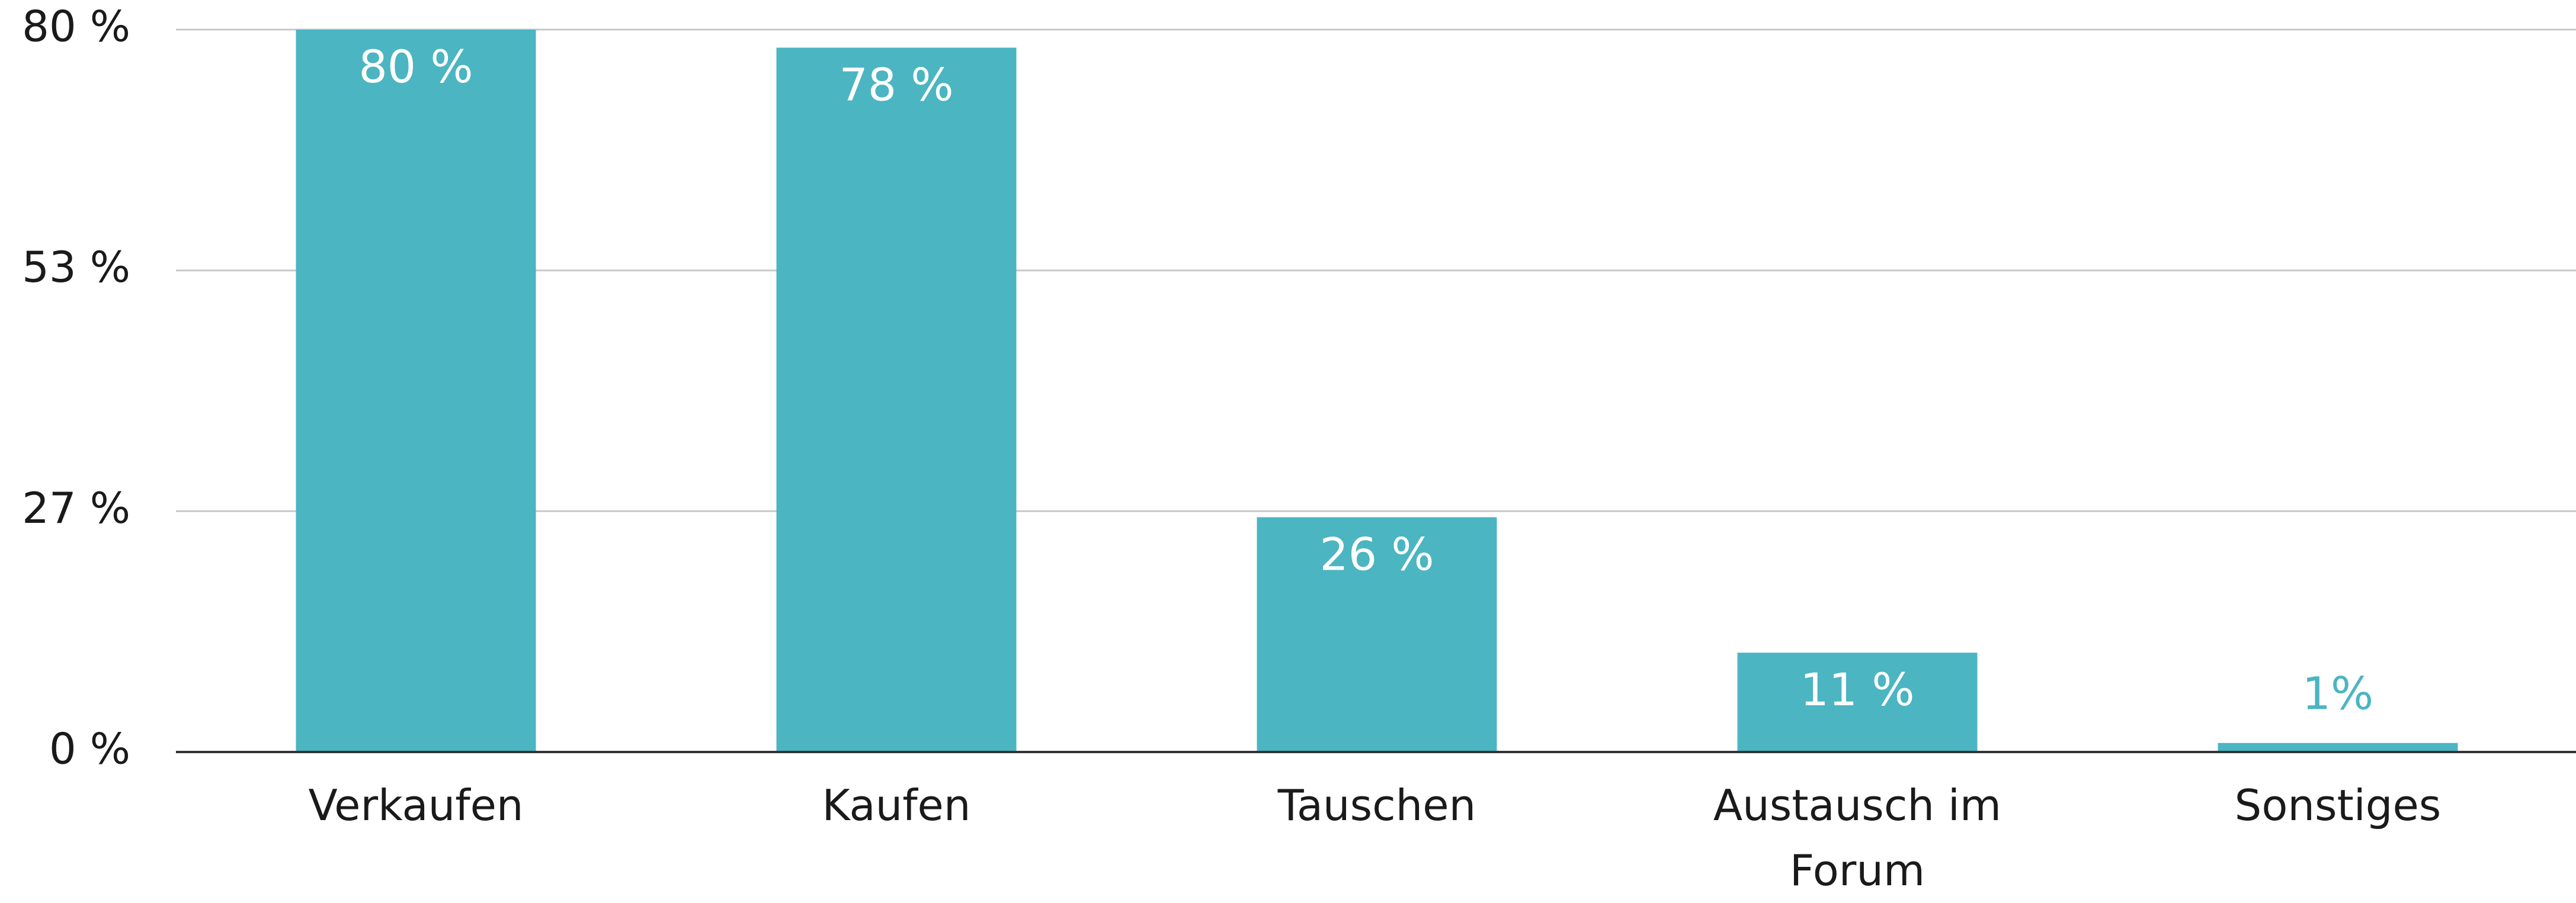 The width and height of the screenshot is (2576, 903). What do you see at coordinates (897, 805) in the screenshot?
I see `x-tick-label: Kaufen` at bounding box center [897, 805].